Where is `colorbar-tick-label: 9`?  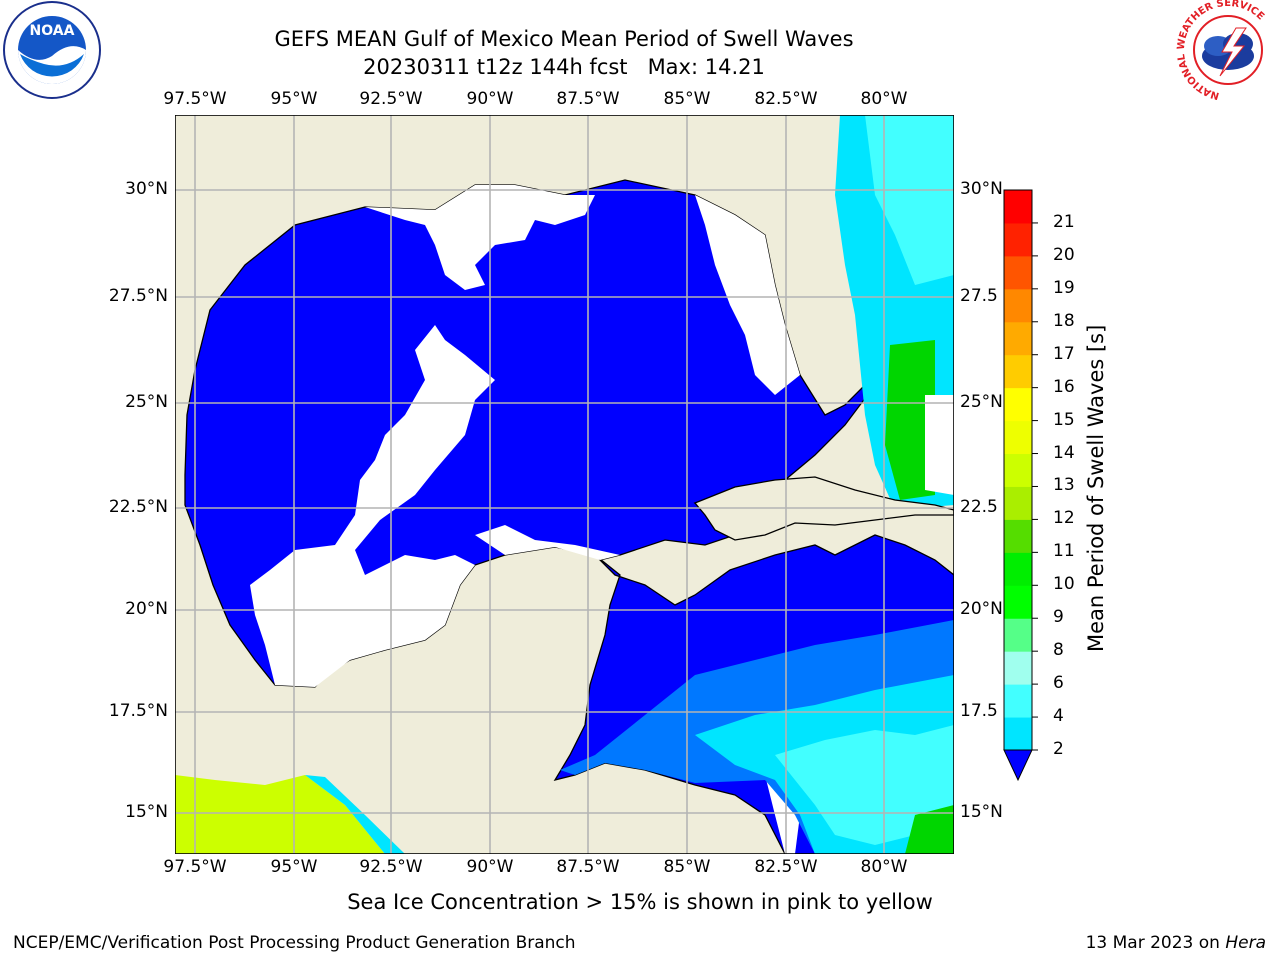
colorbar-tick-label: 9 is located at coordinates (1058, 617).